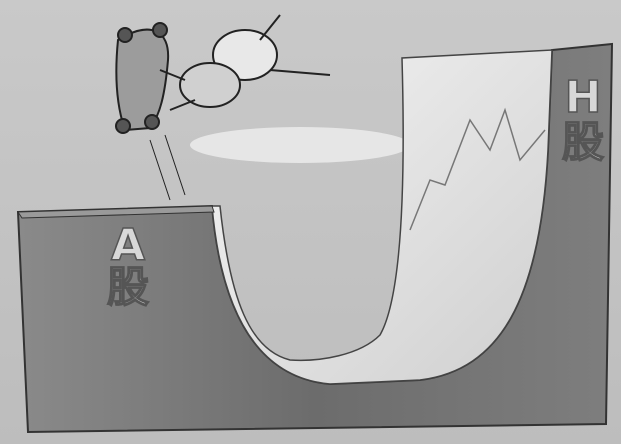 The image size is (621, 444). Describe the element at coordinates (583, 142) in the screenshot. I see `right-char: 股` at that location.